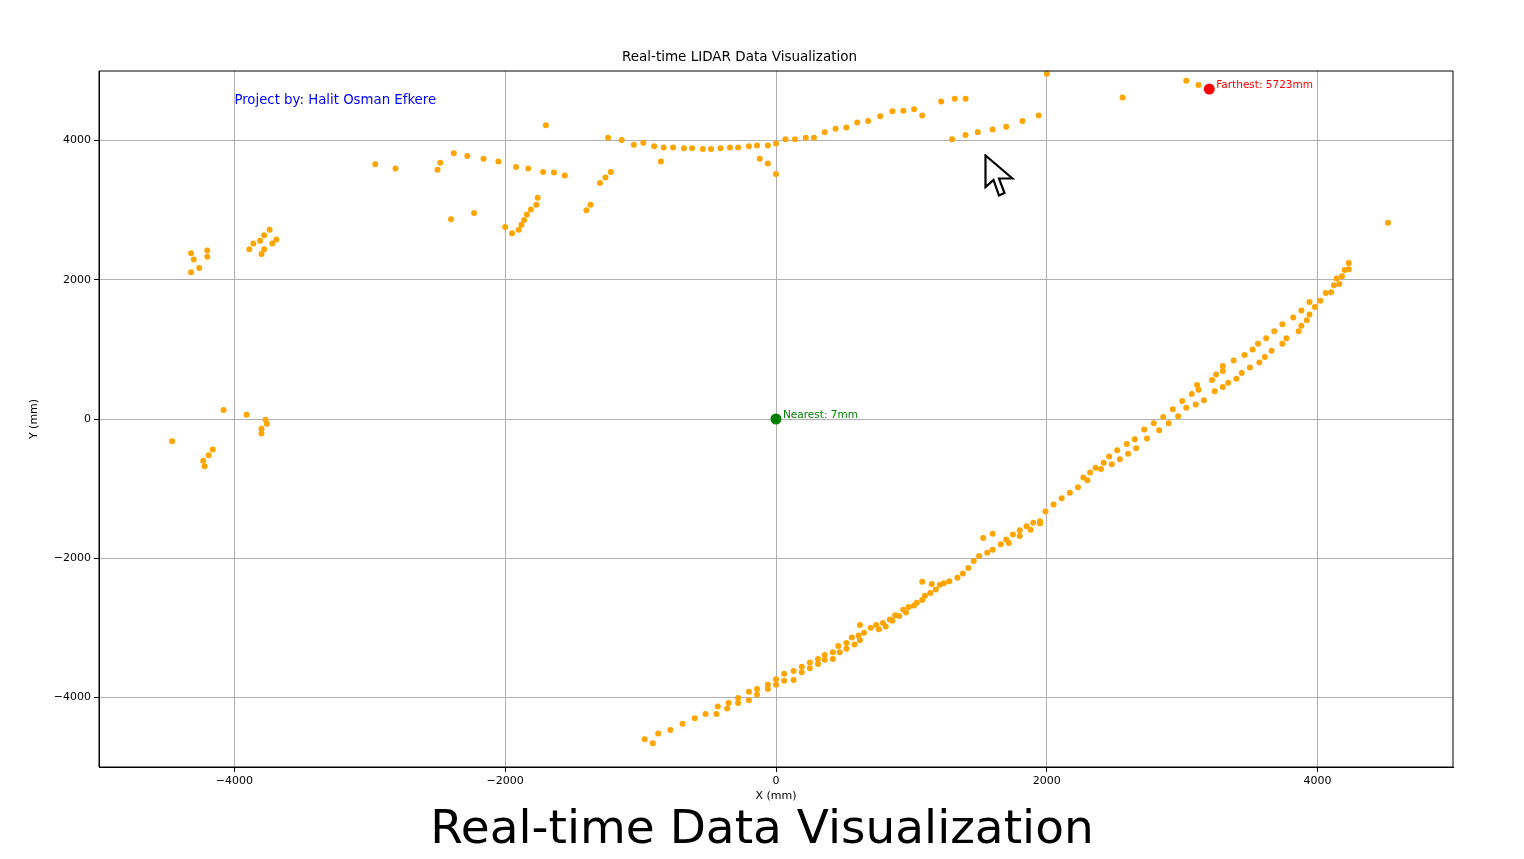 The height and width of the screenshot is (859, 1524). Describe the element at coordinates (234, 781) in the screenshot. I see `x-tick-label: −4000` at that location.